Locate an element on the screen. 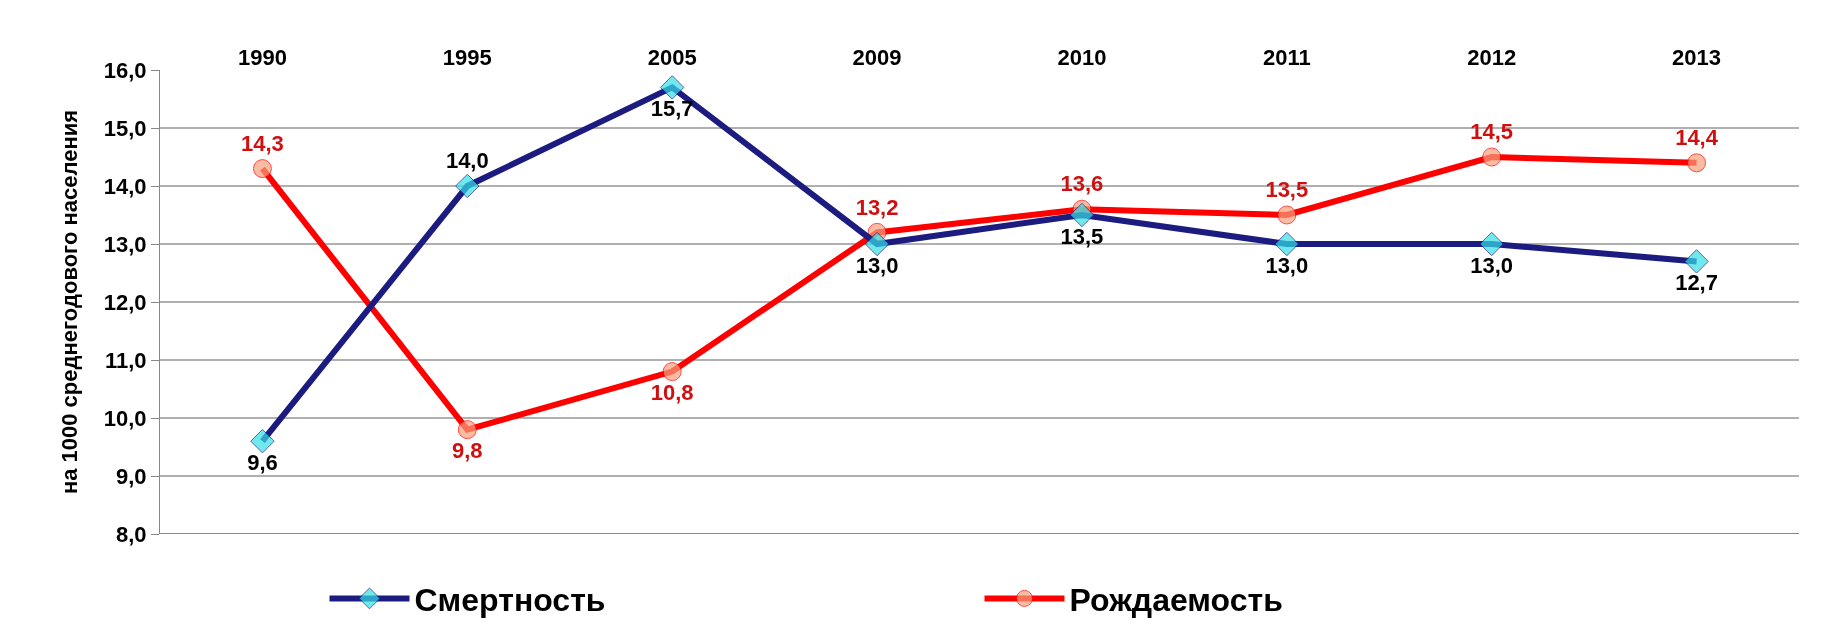 The image size is (1839, 644). data-label: 15,7 is located at coordinates (672, 109).